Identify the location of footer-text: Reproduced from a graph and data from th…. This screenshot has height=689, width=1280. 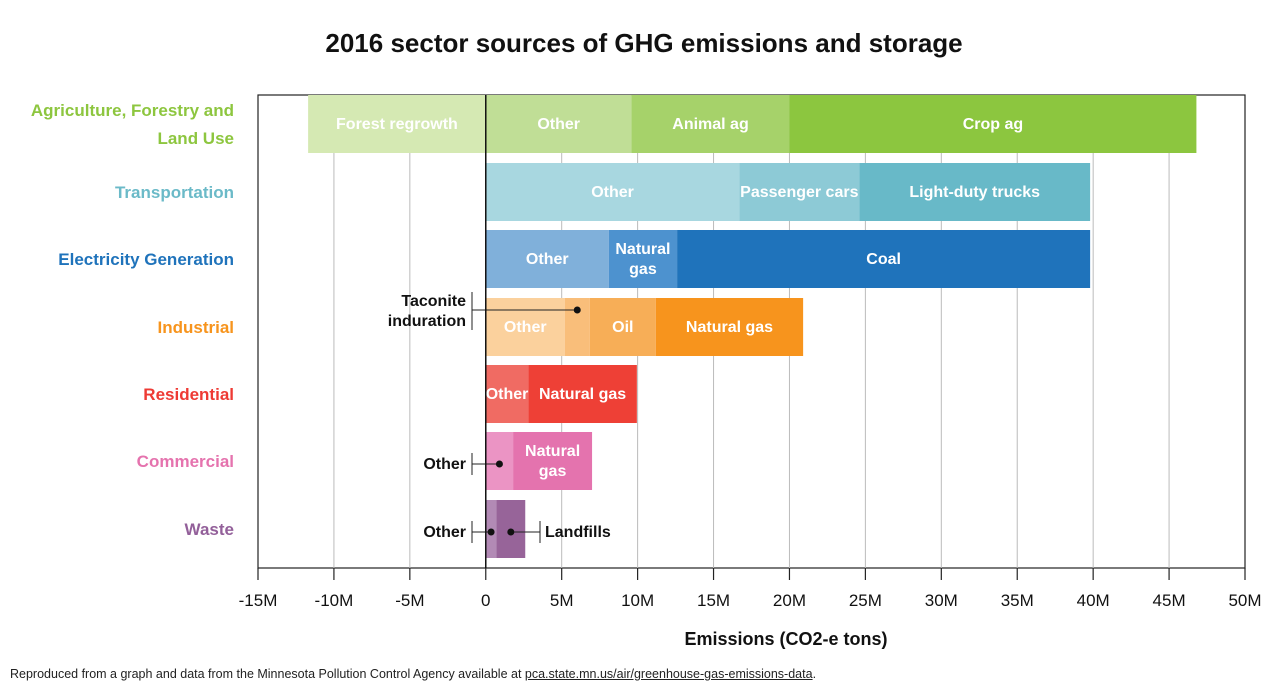
(267, 674).